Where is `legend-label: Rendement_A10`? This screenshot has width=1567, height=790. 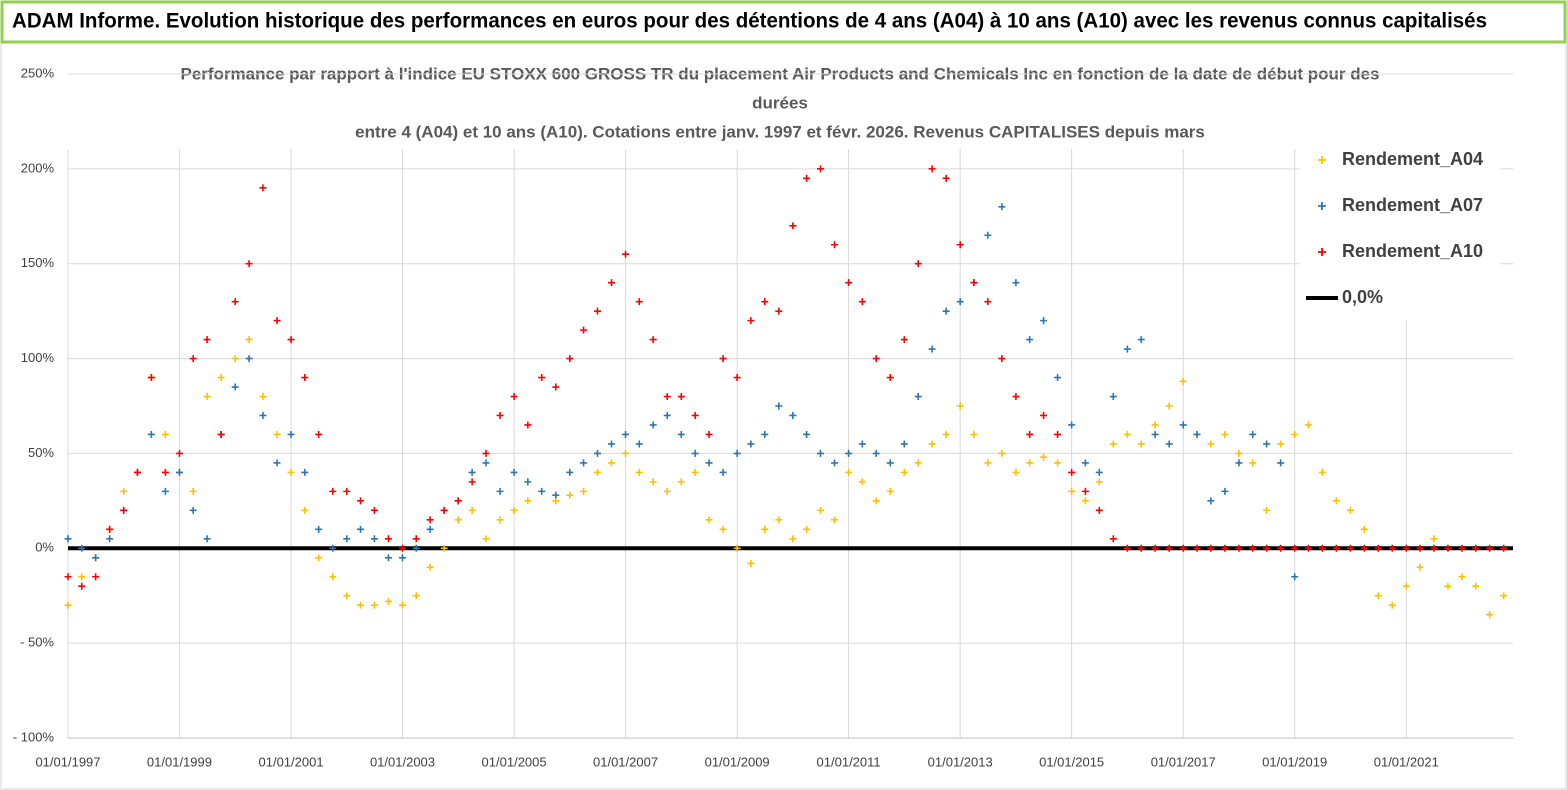
legend-label: Rendement_A10 is located at coordinates (1412, 251).